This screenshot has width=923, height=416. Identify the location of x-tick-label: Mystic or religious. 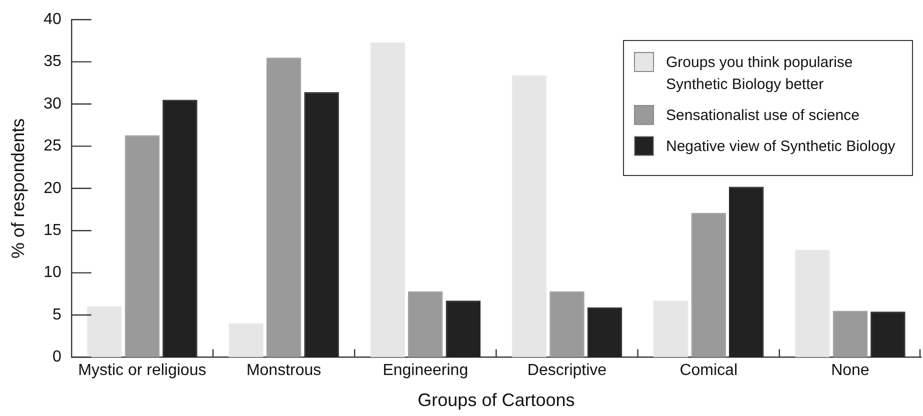
(142, 371).